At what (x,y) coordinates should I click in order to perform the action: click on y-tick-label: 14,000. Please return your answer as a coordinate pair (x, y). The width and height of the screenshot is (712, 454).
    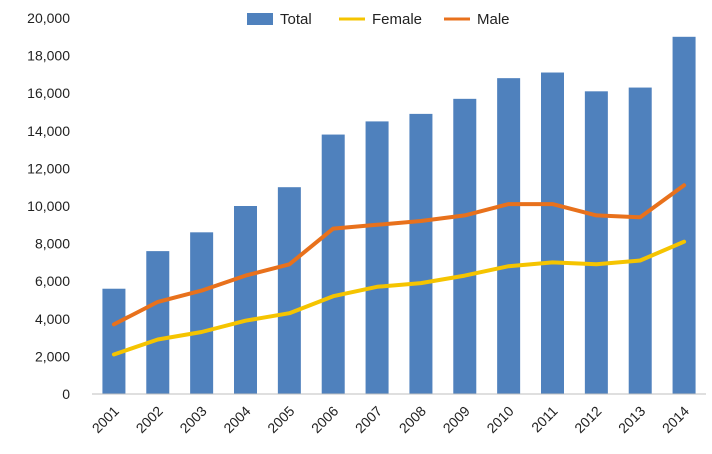
    Looking at the image, I should click on (48, 131).